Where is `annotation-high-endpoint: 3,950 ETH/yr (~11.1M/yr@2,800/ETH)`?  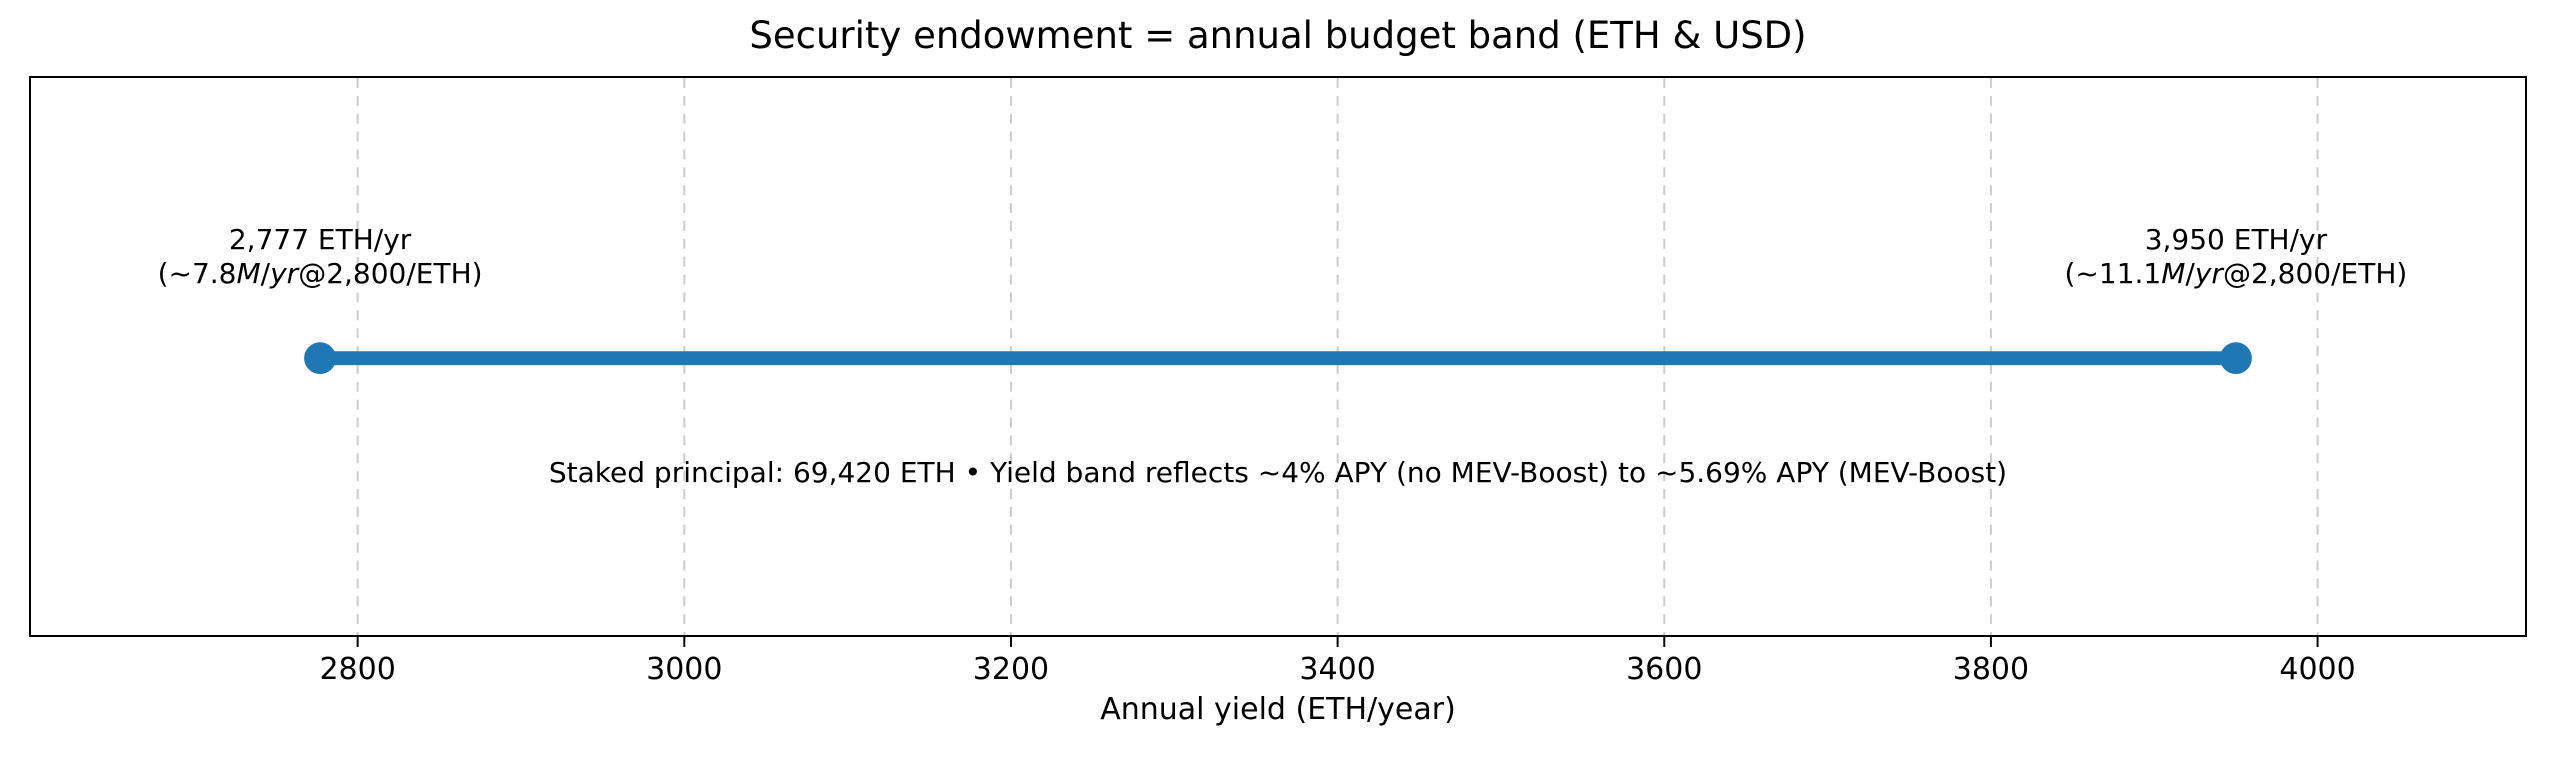
annotation-high-endpoint: 3,950 ETH/yr (~11.1M/yr@2,800/ETH) is located at coordinates (2236, 257).